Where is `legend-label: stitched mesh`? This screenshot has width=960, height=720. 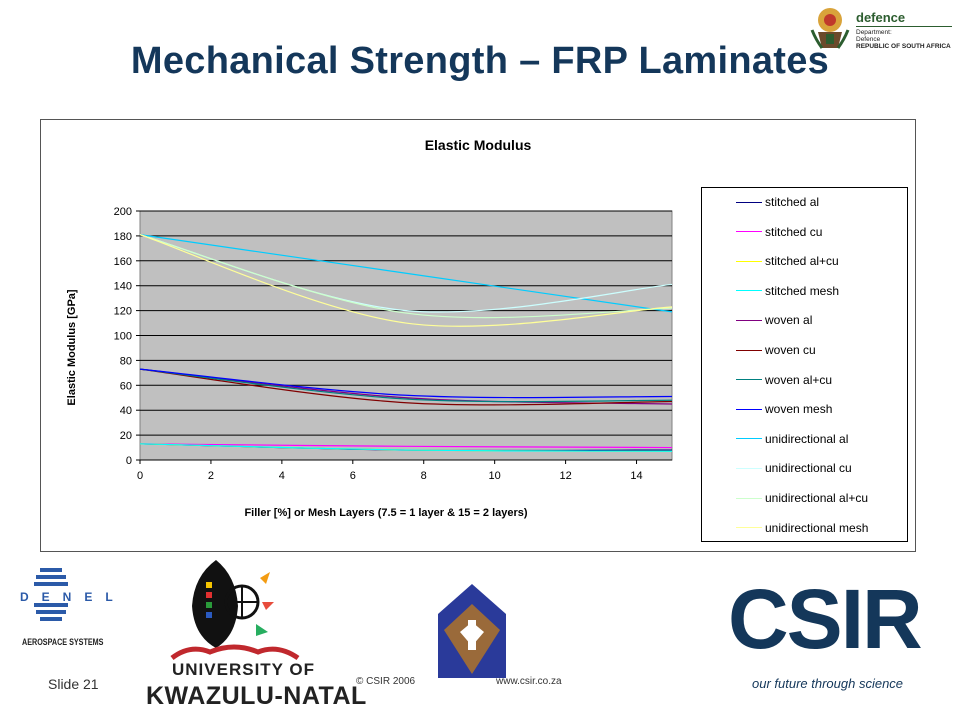
legend-label: stitched mesh is located at coordinates (802, 290).